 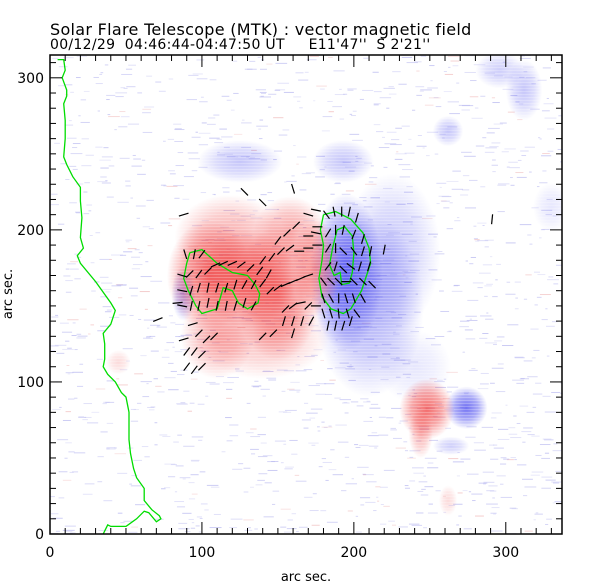 I want to click on y-tick-label: 100, so click(x=30, y=383).